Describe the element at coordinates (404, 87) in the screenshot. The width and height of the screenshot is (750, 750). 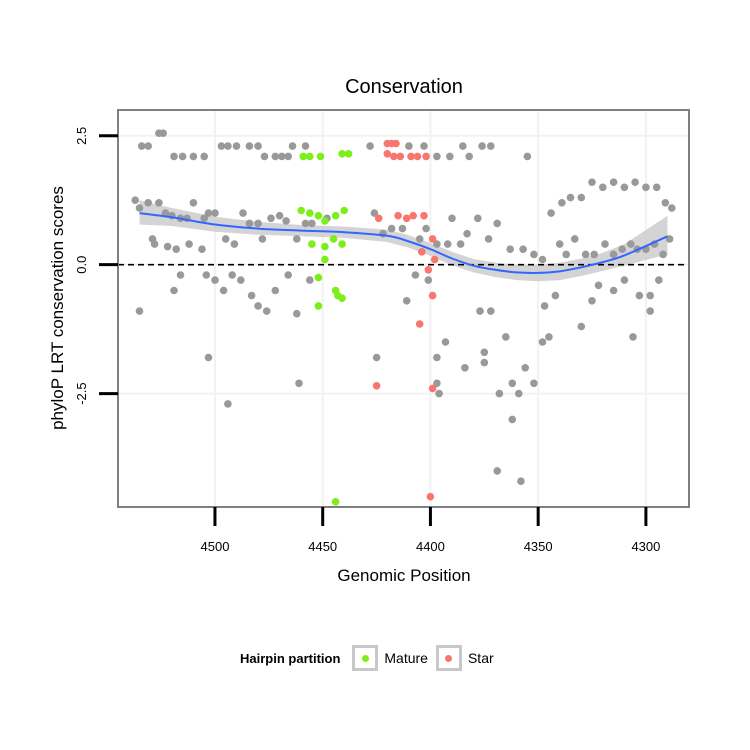
I see `chart-title: Conservation` at that location.